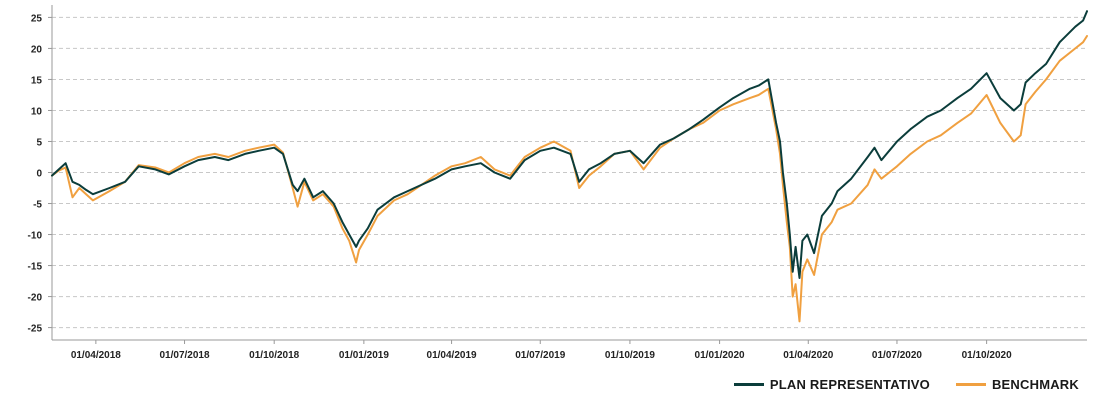 Image resolution: width=1097 pixels, height=405 pixels. I want to click on y-tick-label: -5, so click(37, 205).